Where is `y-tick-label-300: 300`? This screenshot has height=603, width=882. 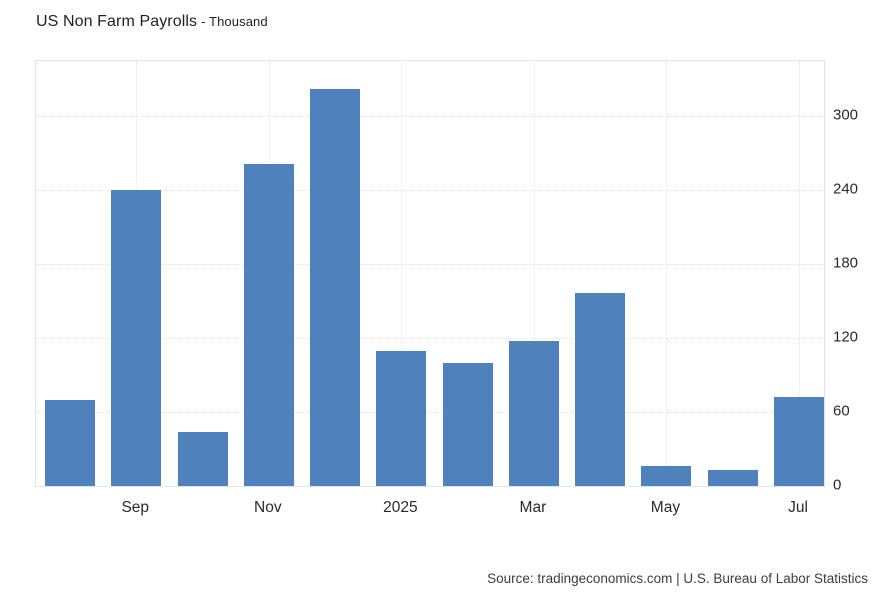
y-tick-label-300: 300 is located at coordinates (846, 115).